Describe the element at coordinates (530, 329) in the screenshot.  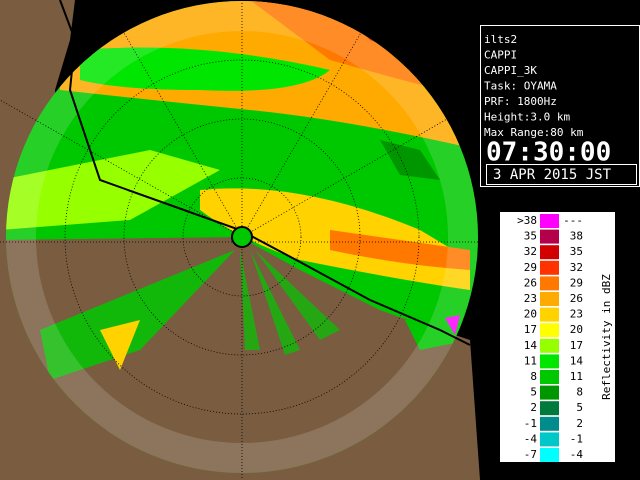
I see `legend-low: 17` at that location.